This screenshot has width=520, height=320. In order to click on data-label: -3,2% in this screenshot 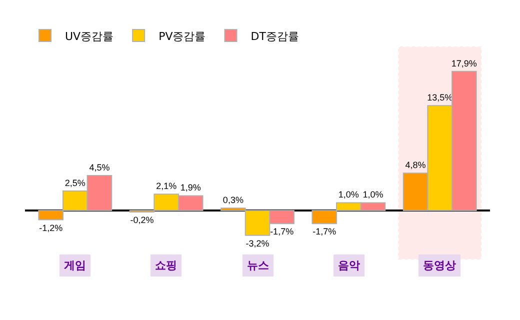, I will do `click(258, 243)`.